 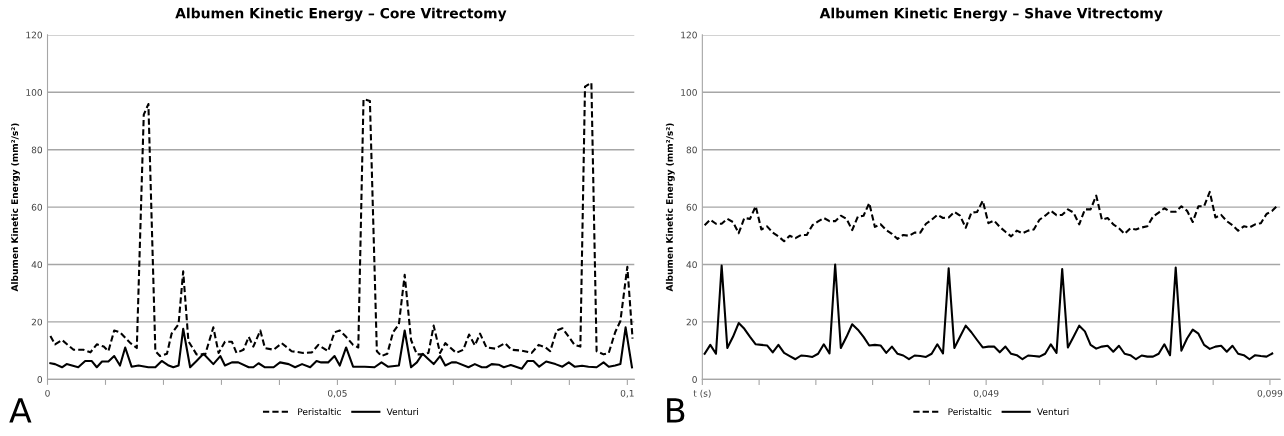 I want to click on text: A, so click(x=20, y=410).